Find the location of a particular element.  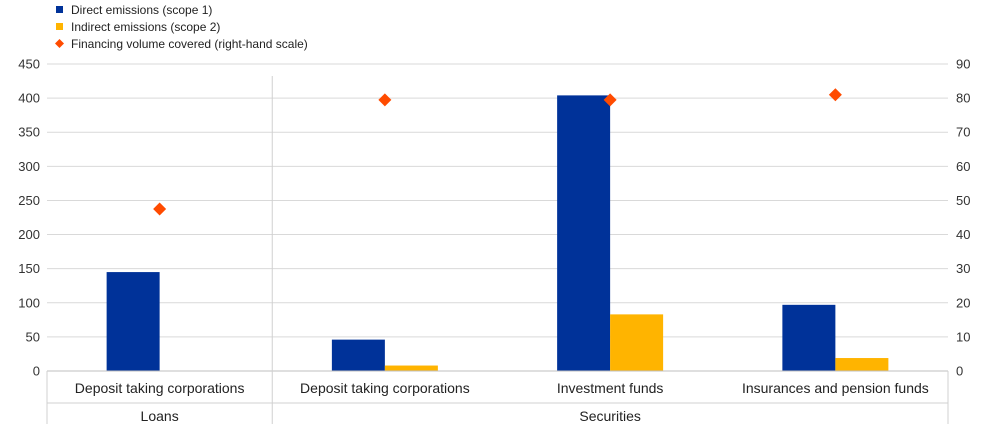

left-axis-ticks: 0 50 100 150 200 250 300 350 400 450 is located at coordinates (29, 218).